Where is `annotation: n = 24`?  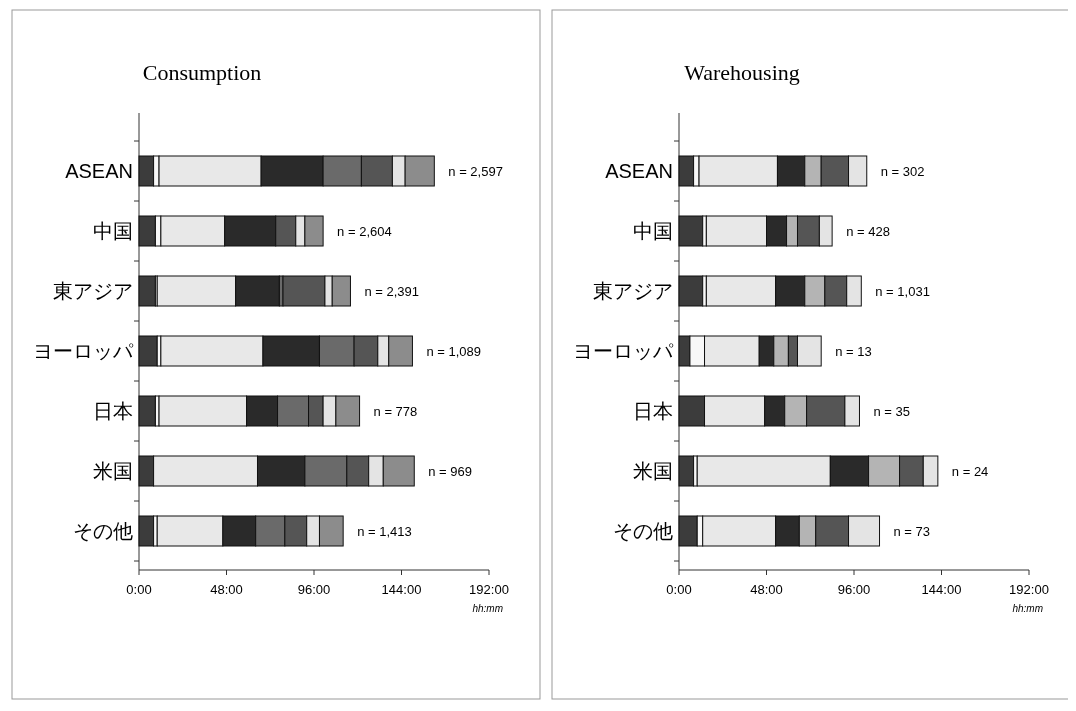 annotation: n = 24 is located at coordinates (970, 471).